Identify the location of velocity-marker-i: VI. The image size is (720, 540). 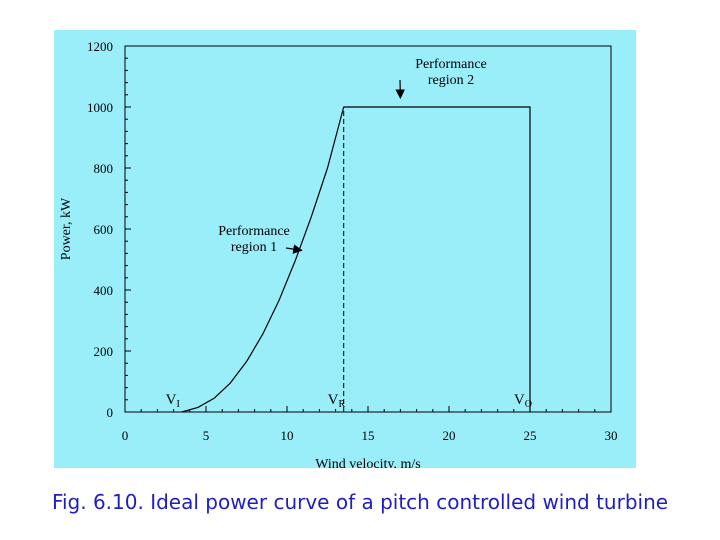
(173, 401).